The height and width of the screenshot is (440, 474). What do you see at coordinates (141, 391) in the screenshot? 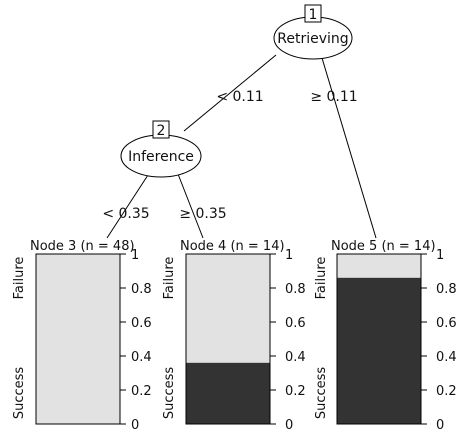
I see `terminal-node-3-tick-label: 0.2` at bounding box center [141, 391].